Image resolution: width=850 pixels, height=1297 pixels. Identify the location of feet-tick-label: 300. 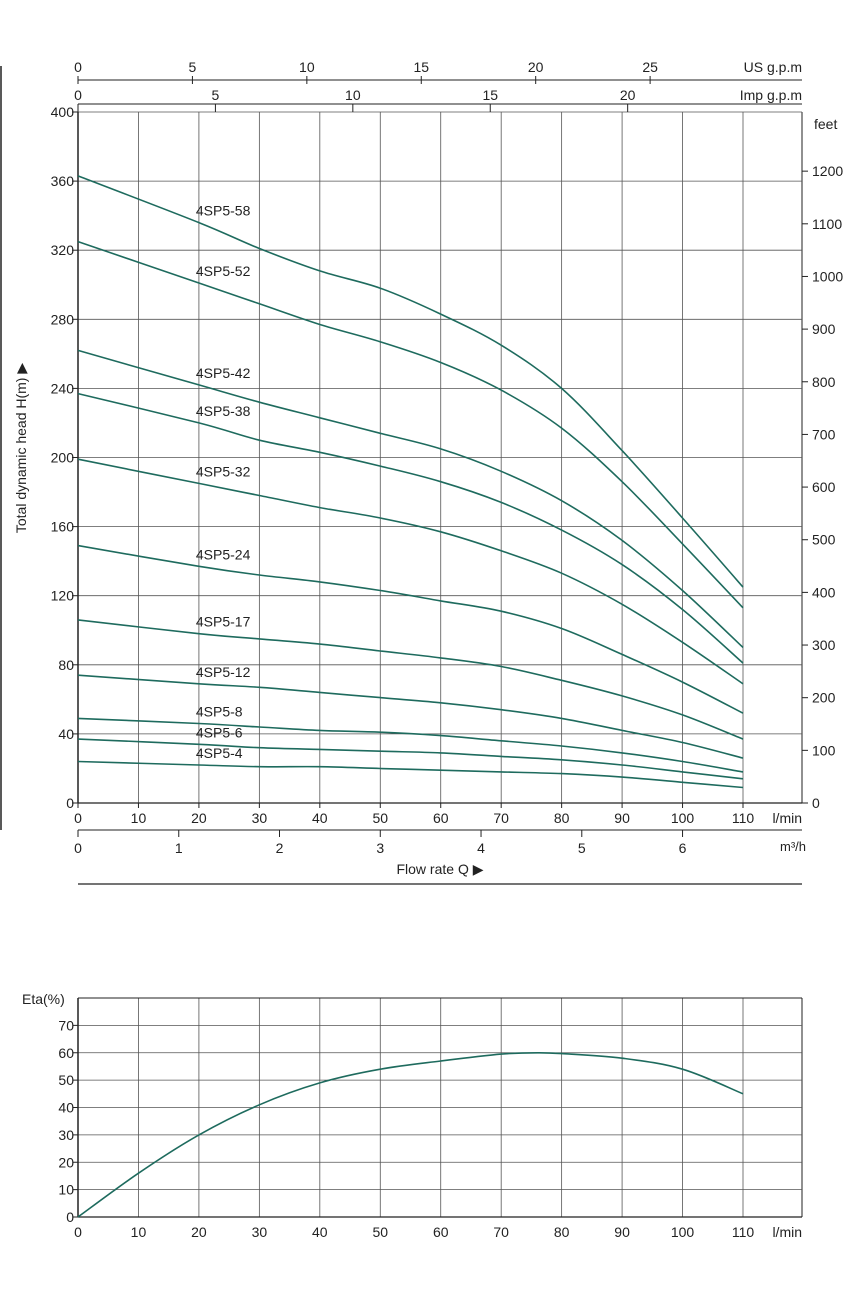
(824, 645).